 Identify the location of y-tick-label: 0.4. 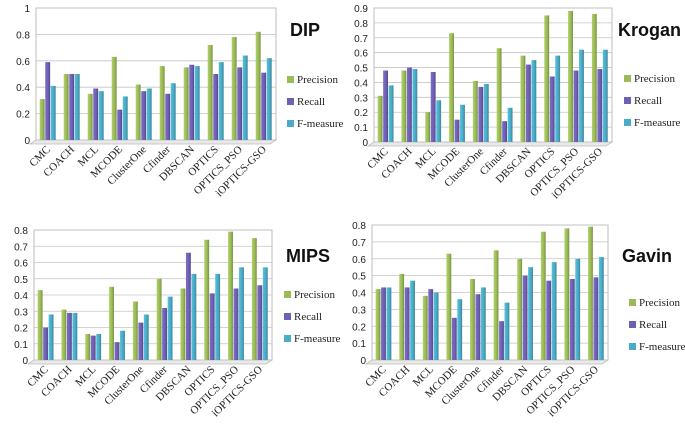
(359, 294).